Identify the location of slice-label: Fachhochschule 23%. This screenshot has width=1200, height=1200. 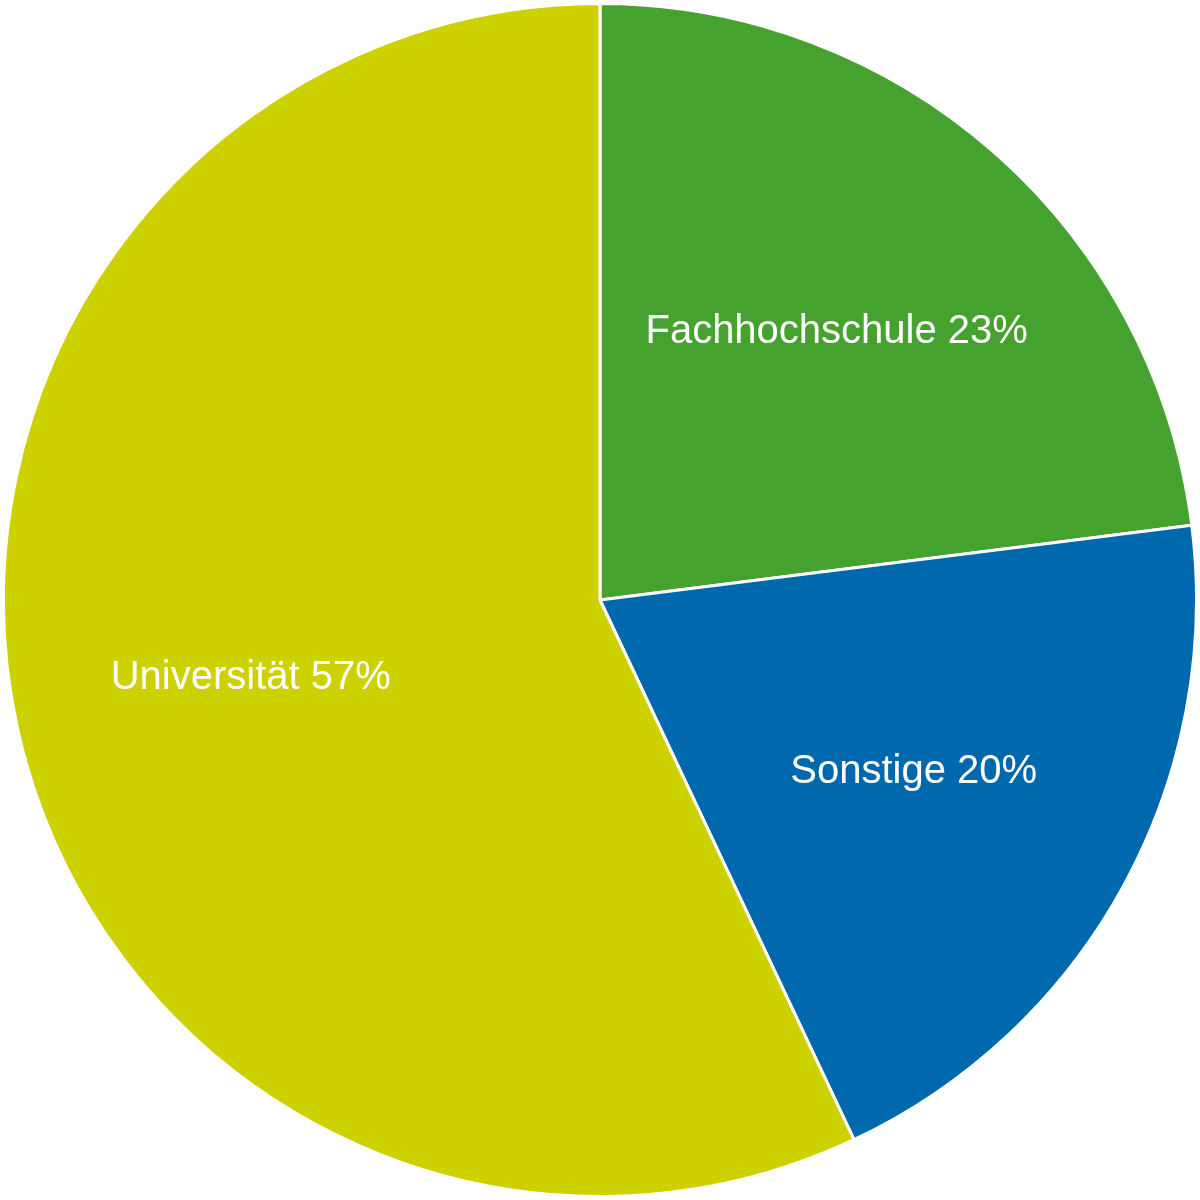
(836, 328).